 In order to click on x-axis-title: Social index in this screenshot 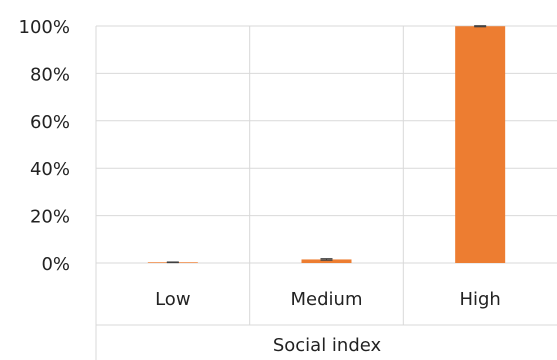, I will do `click(327, 345)`.